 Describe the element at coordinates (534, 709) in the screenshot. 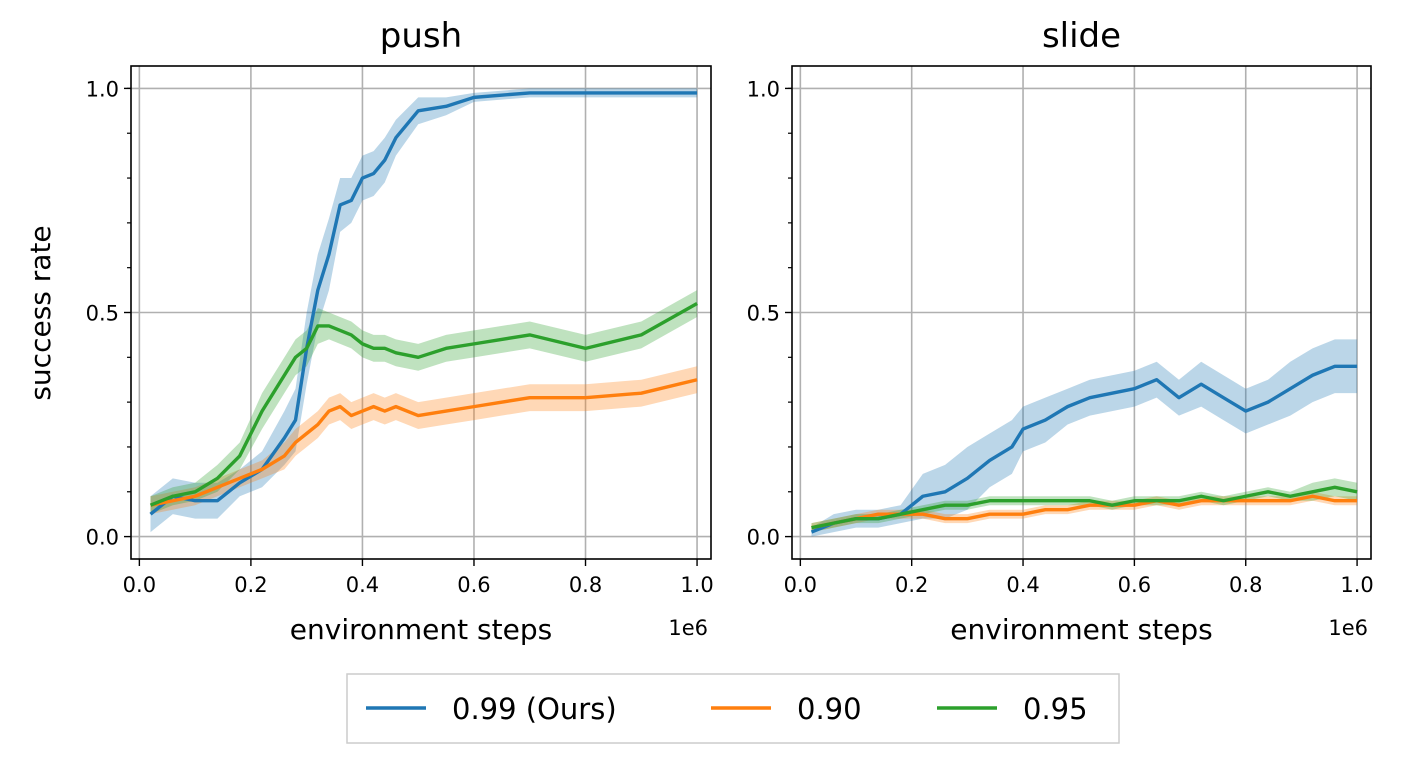

I see `legend-label-ours: 0.99 (Ours)` at that location.